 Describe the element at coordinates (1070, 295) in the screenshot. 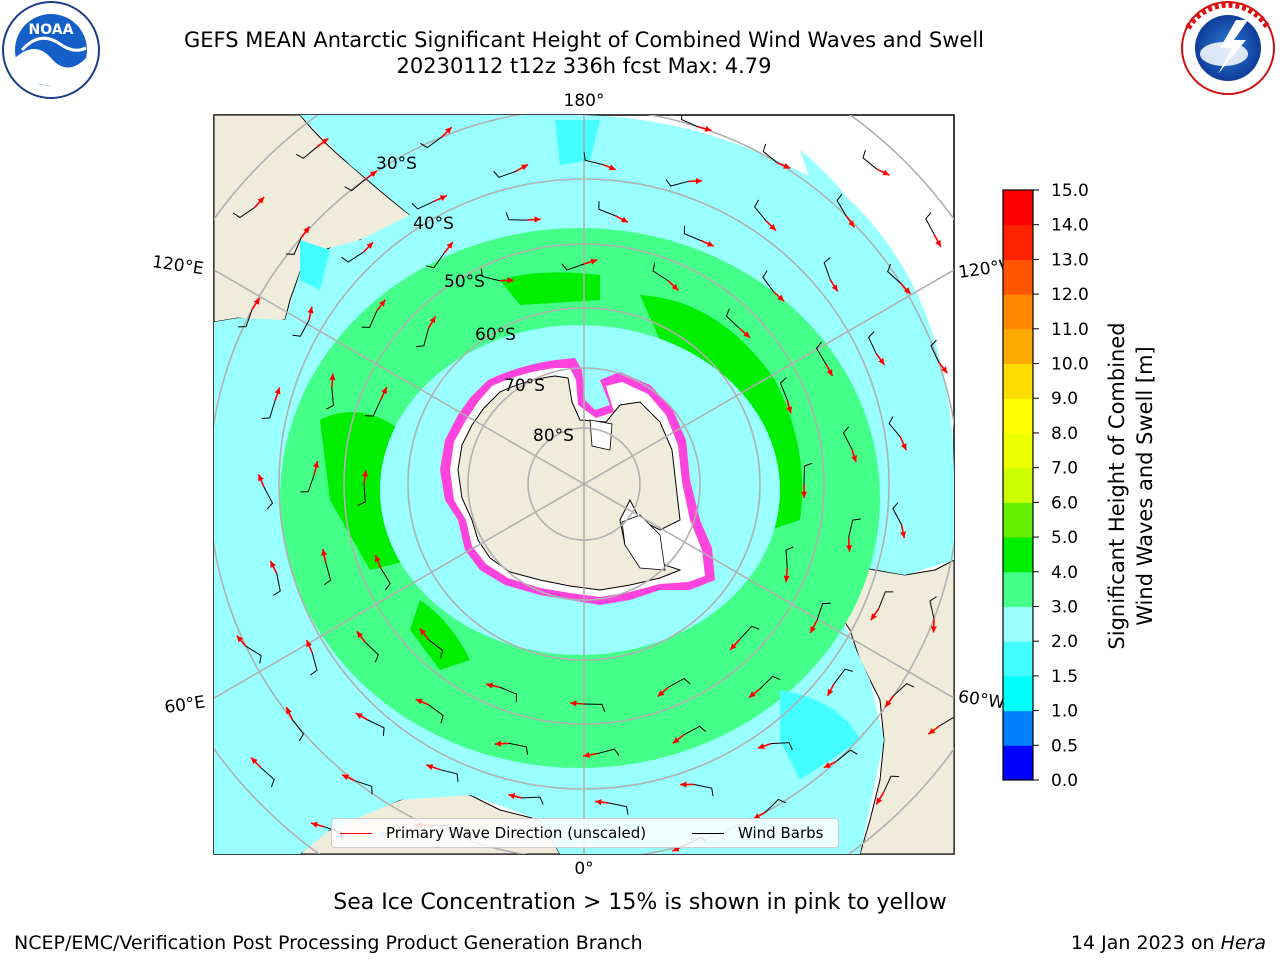

I see `colorbar-tick-label: 12.0` at that location.